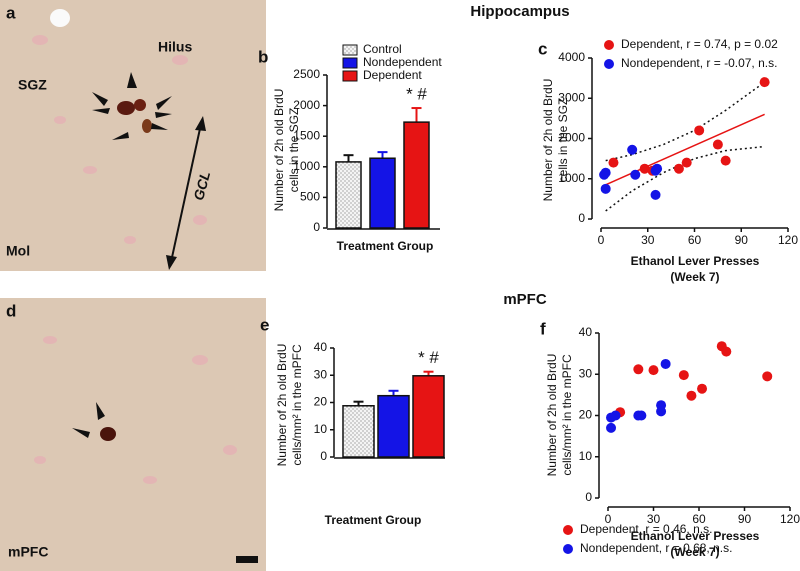 This screenshot has height=571, width=800. I want to click on image-label: SGZ, so click(32, 85).